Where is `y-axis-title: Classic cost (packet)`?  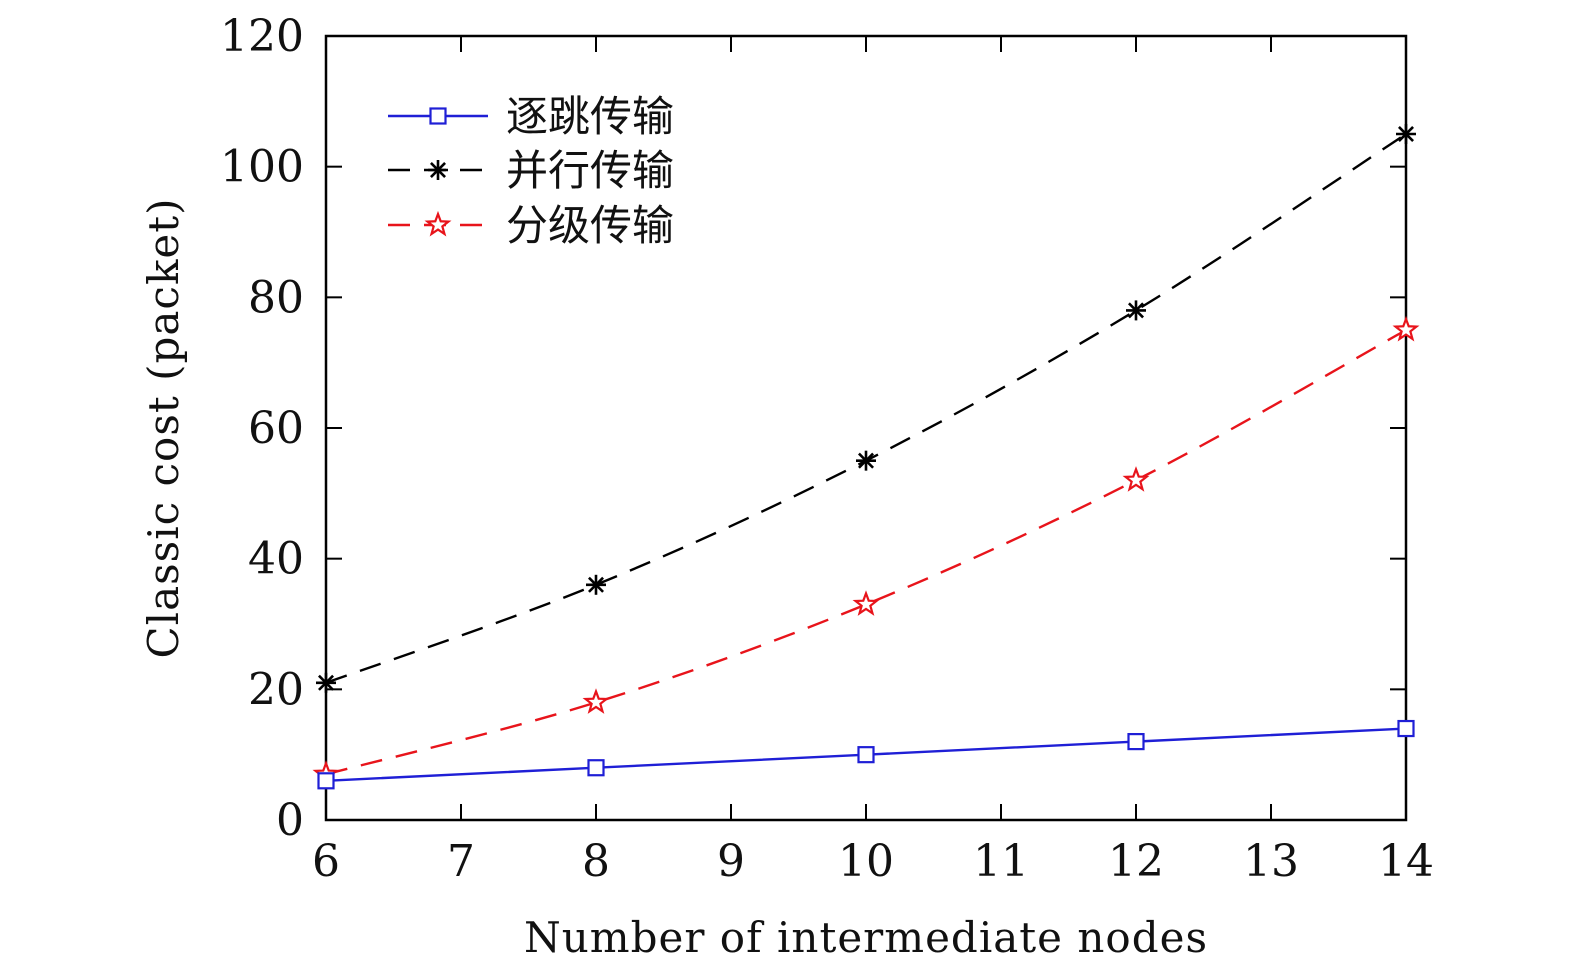
y-axis-title: Classic cost (packet) is located at coordinates (163, 427).